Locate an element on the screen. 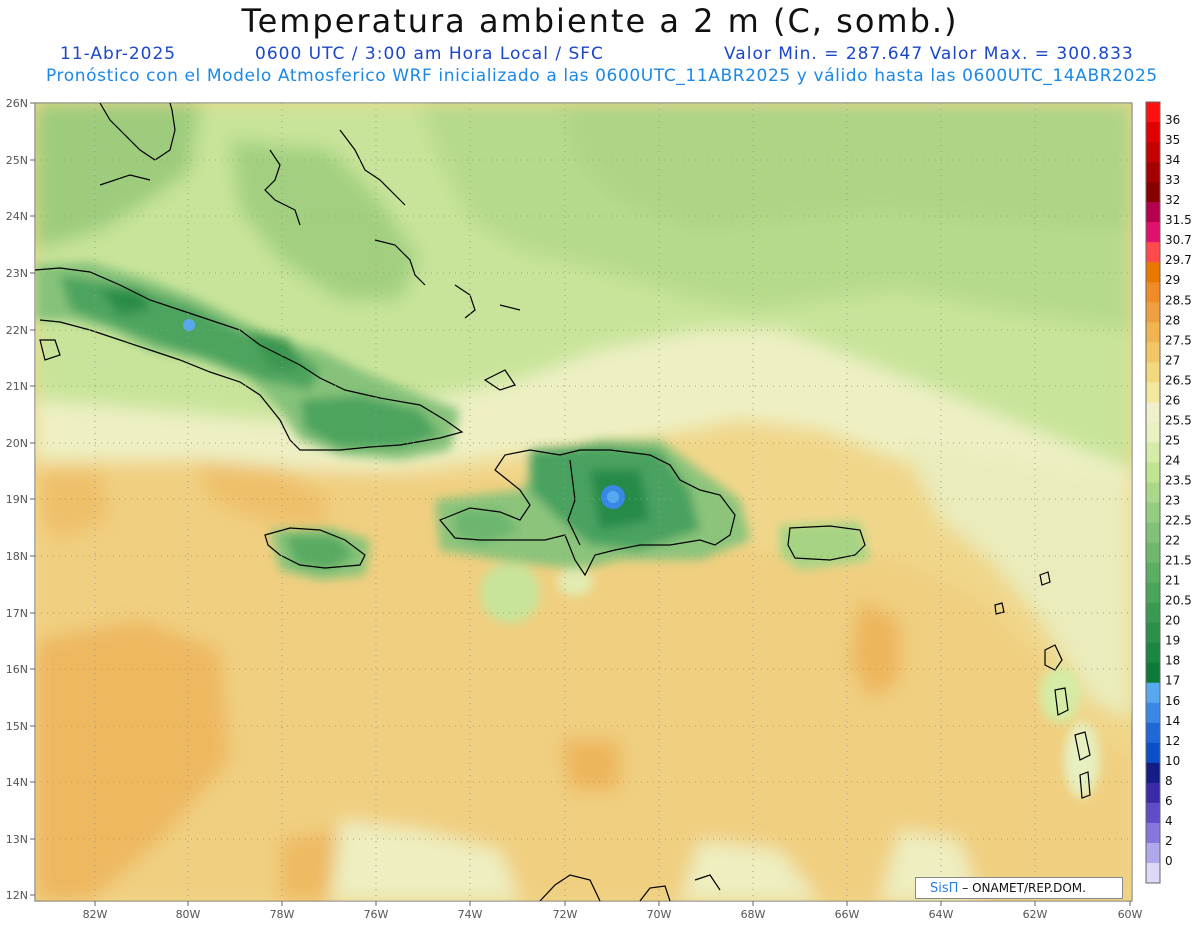 This screenshot has height=931, width=1200. colorbar-label: 24 is located at coordinates (1172, 460).